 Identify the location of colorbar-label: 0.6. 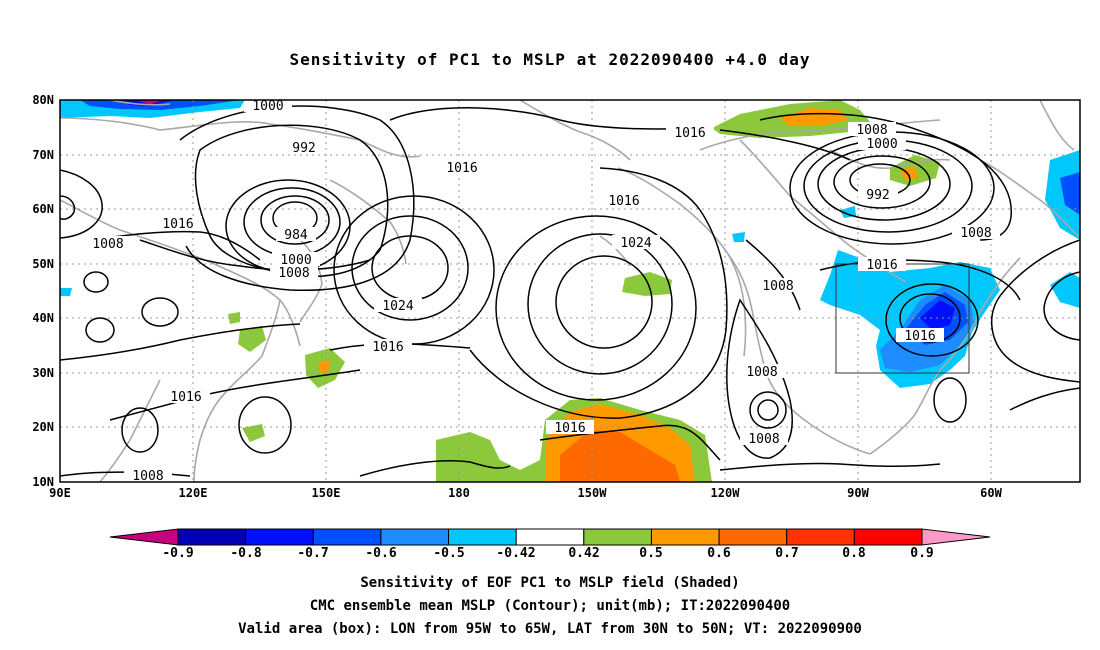
(719, 553).